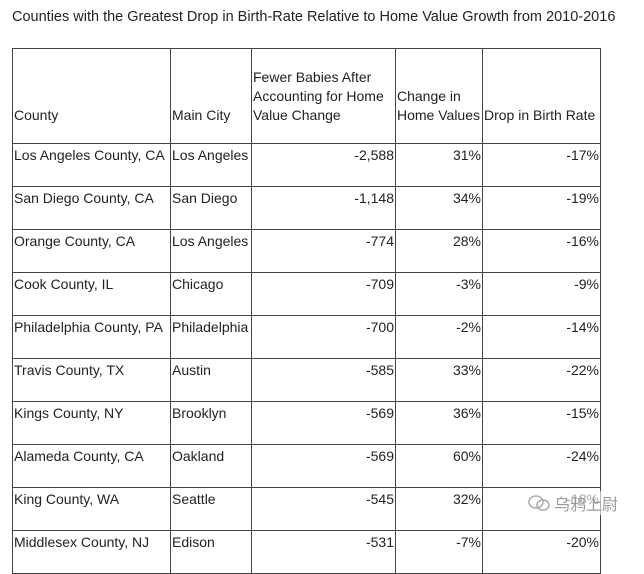 The image size is (644, 574). What do you see at coordinates (91, 337) in the screenshot?
I see `table-cell: Philadelphia County, PA` at bounding box center [91, 337].